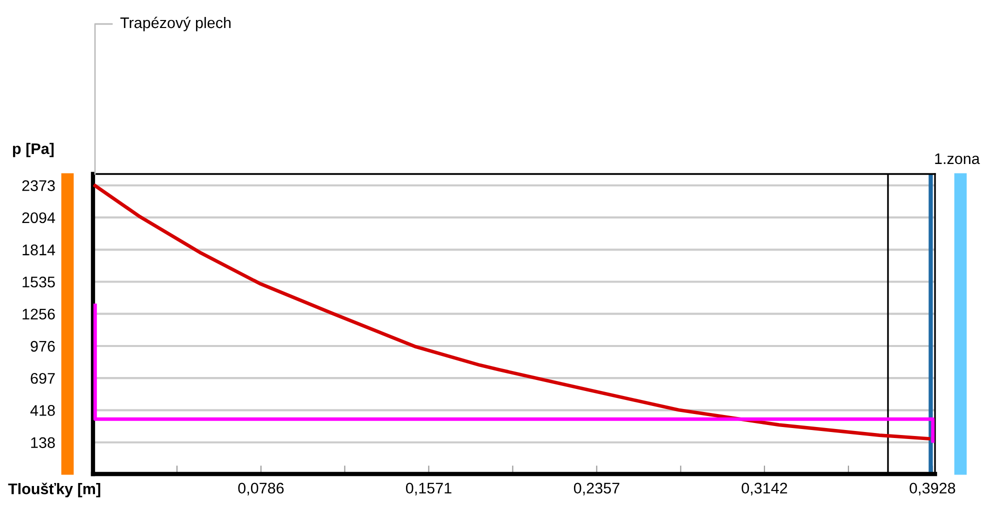 The width and height of the screenshot is (999, 506). I want to click on text: Trapézový plech, so click(175, 24).